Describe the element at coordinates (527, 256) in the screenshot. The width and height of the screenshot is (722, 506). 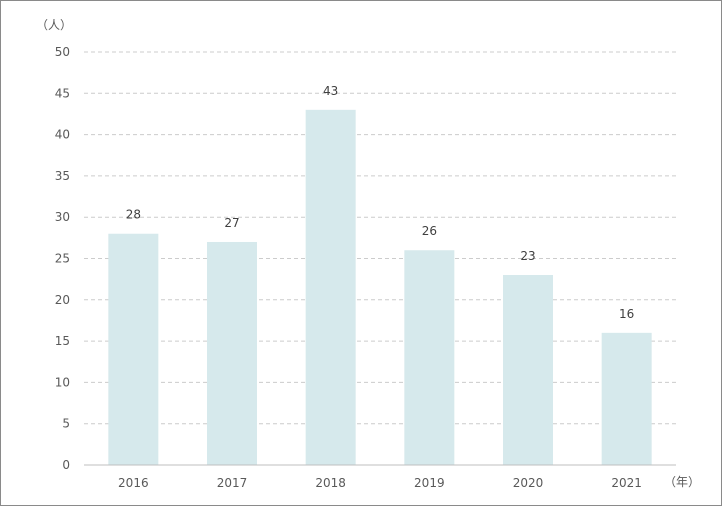
I see `bar-value-label: 23` at that location.